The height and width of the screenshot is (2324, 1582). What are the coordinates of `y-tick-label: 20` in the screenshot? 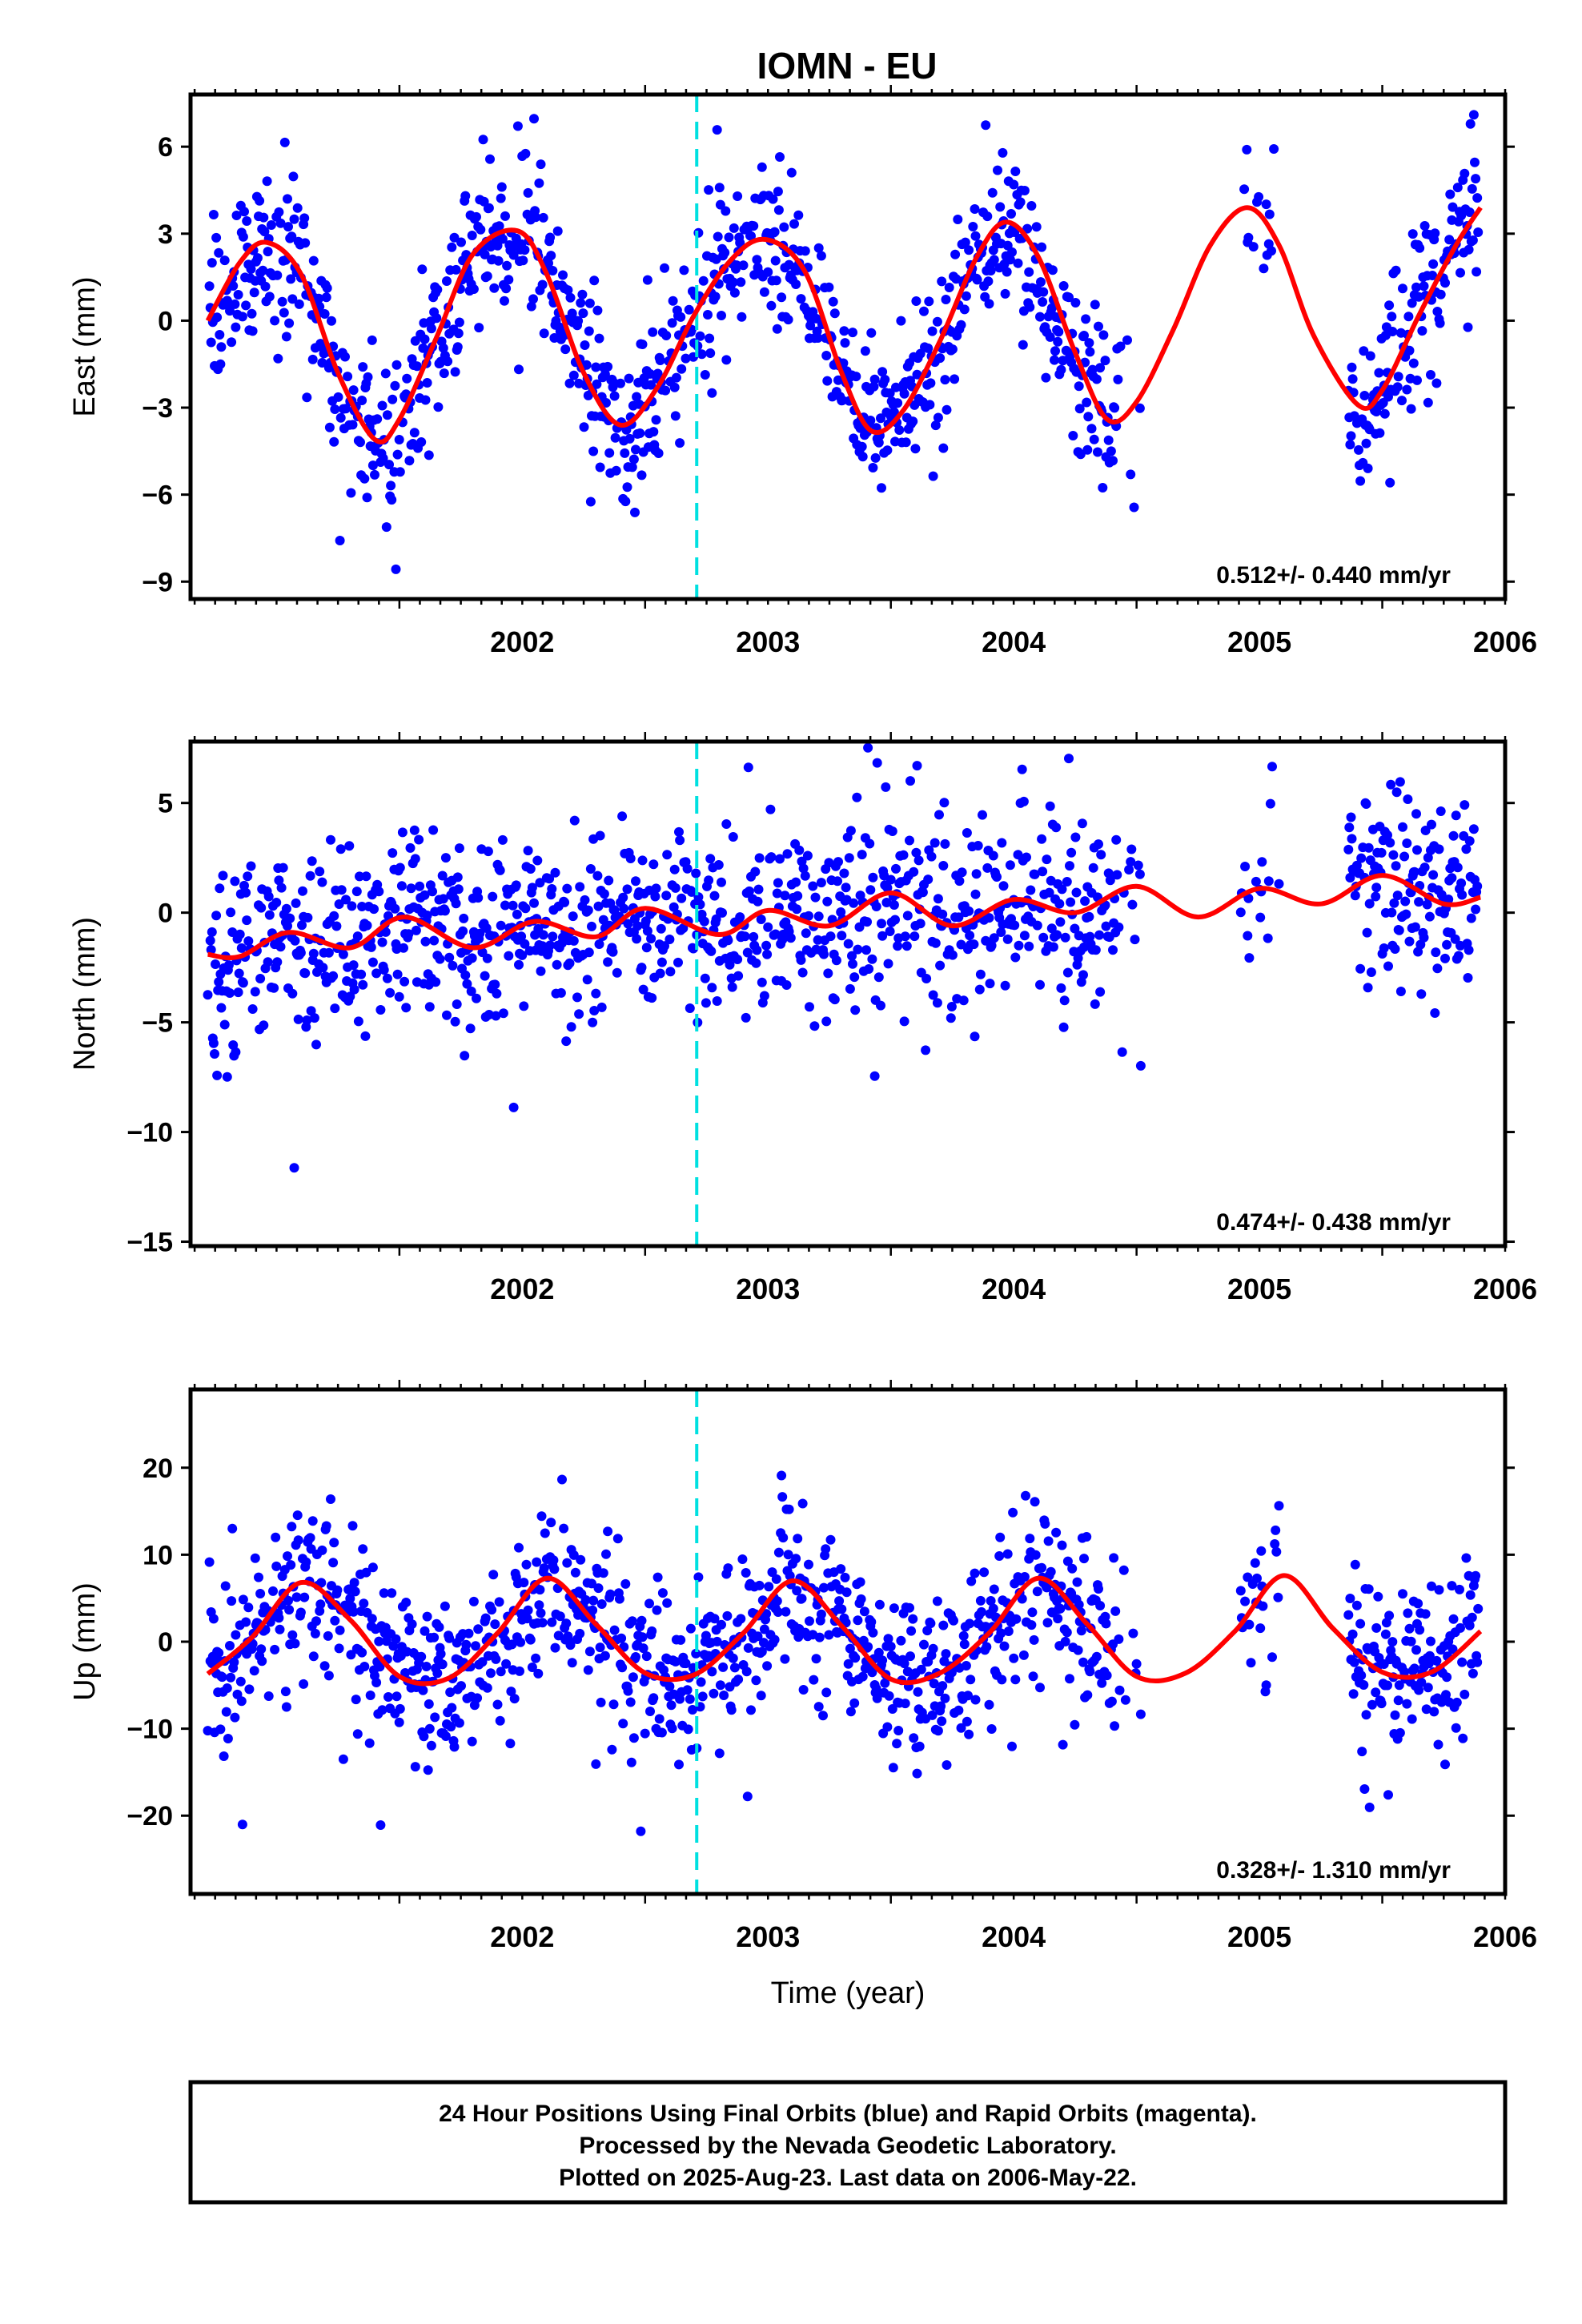 It's located at (158, 1469).